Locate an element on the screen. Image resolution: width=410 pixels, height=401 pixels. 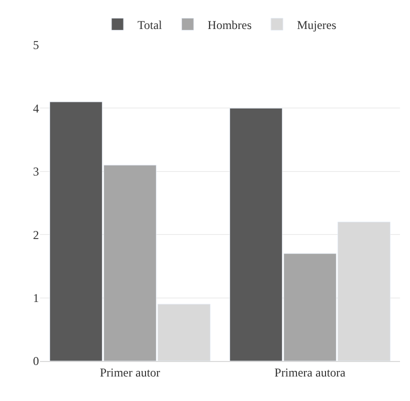
y-tick-label: 4 is located at coordinates (36, 108).